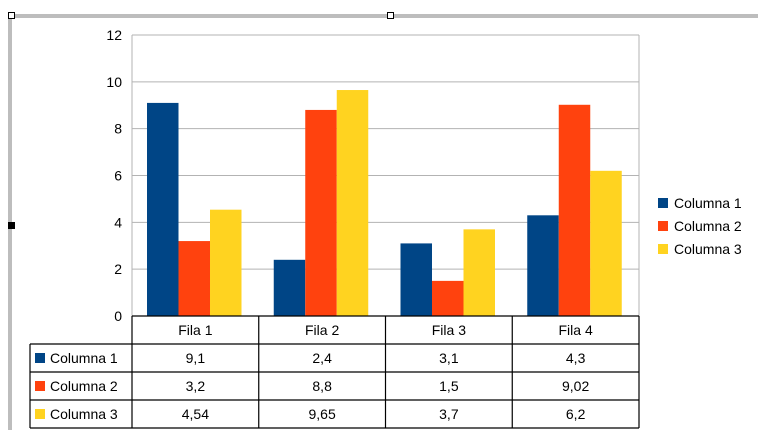 This screenshot has width=762, height=434. Describe the element at coordinates (322, 358) in the screenshot. I see `data-label: 2,4` at that location.